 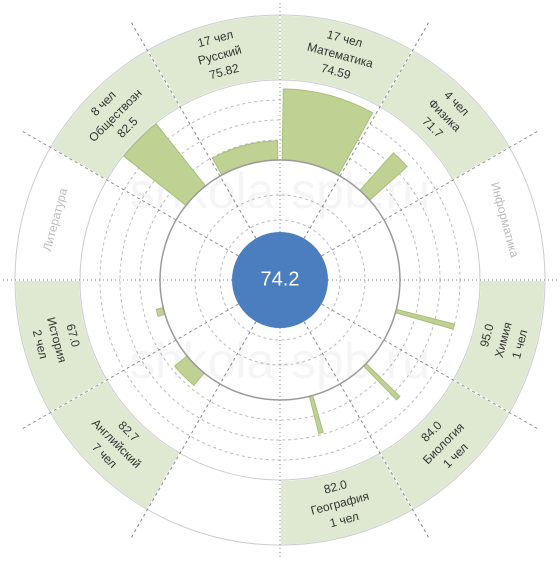 What do you see at coordinates (73, 335) in the screenshot?
I see `value-label: 67.0` at bounding box center [73, 335].